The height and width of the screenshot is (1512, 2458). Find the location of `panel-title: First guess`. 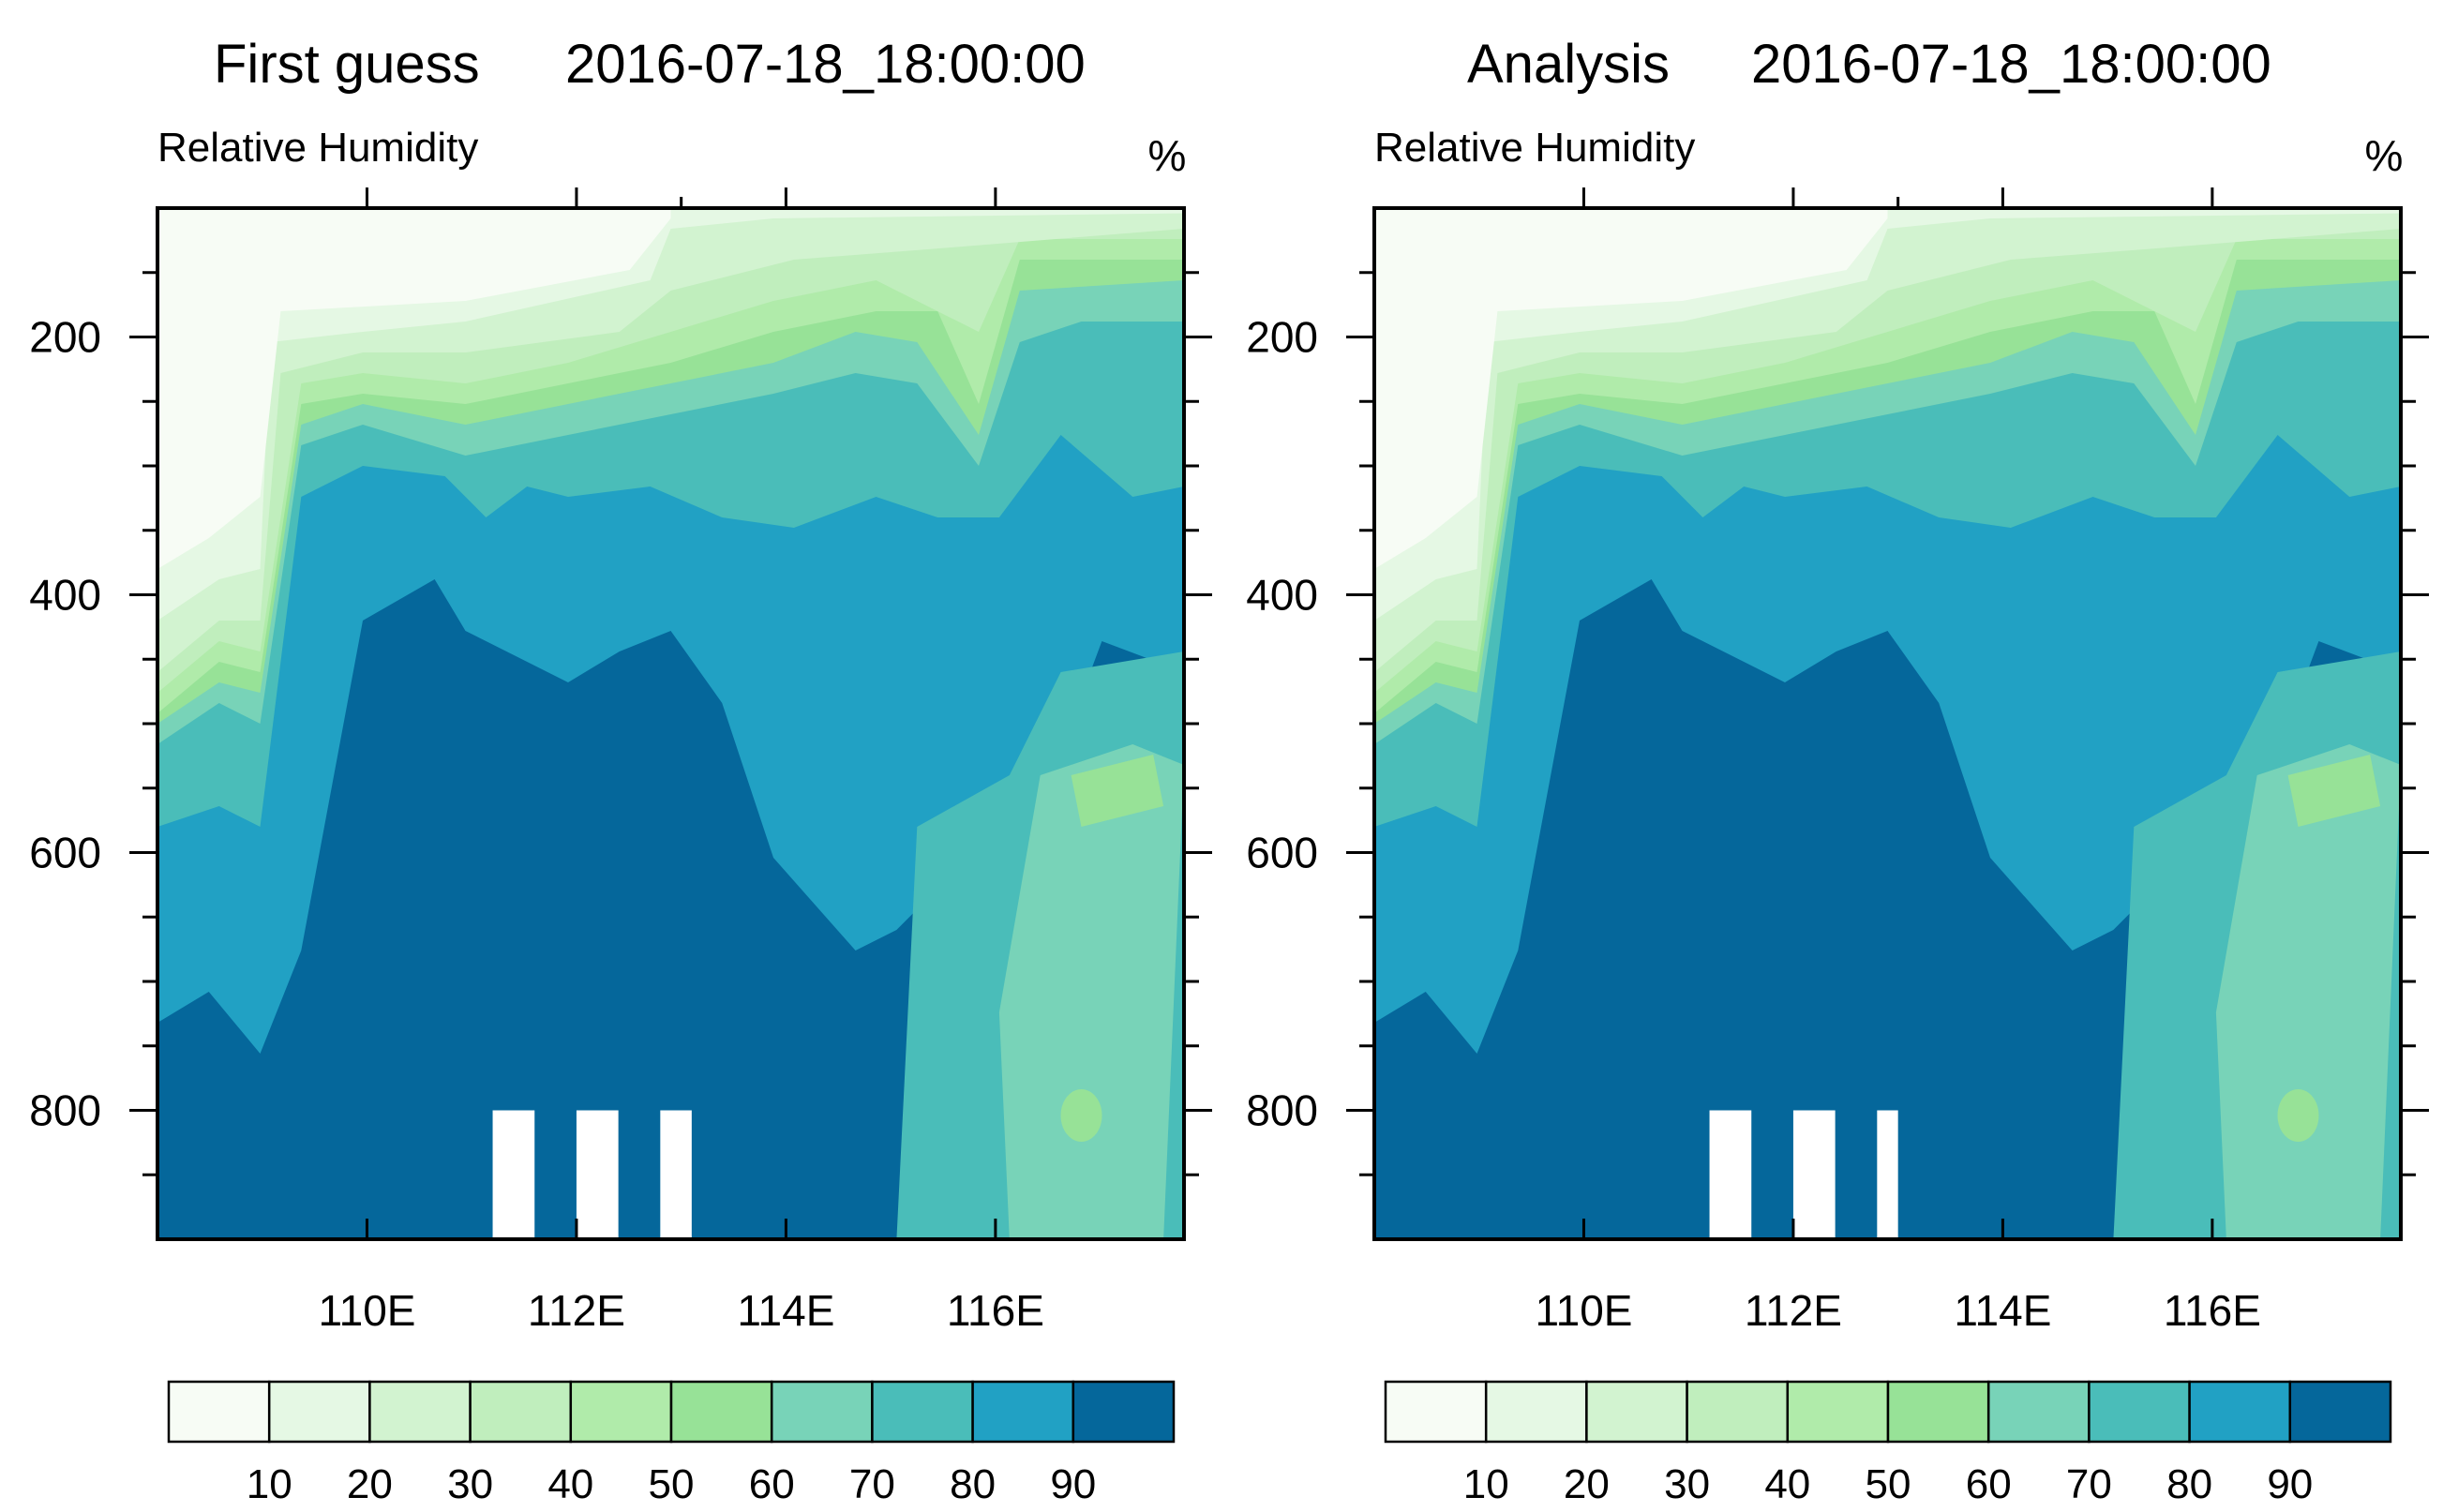

panel-title: First guess is located at coordinates (347, 64).